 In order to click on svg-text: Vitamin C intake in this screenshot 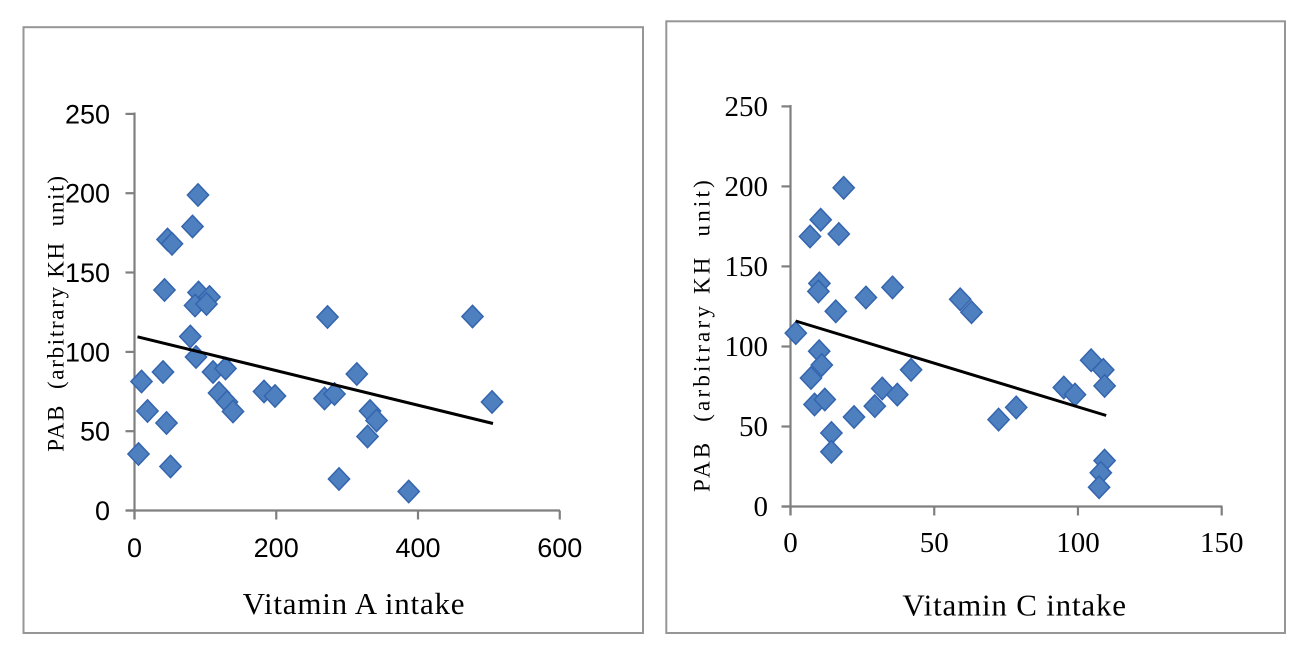, I will do `click(1014, 604)`.